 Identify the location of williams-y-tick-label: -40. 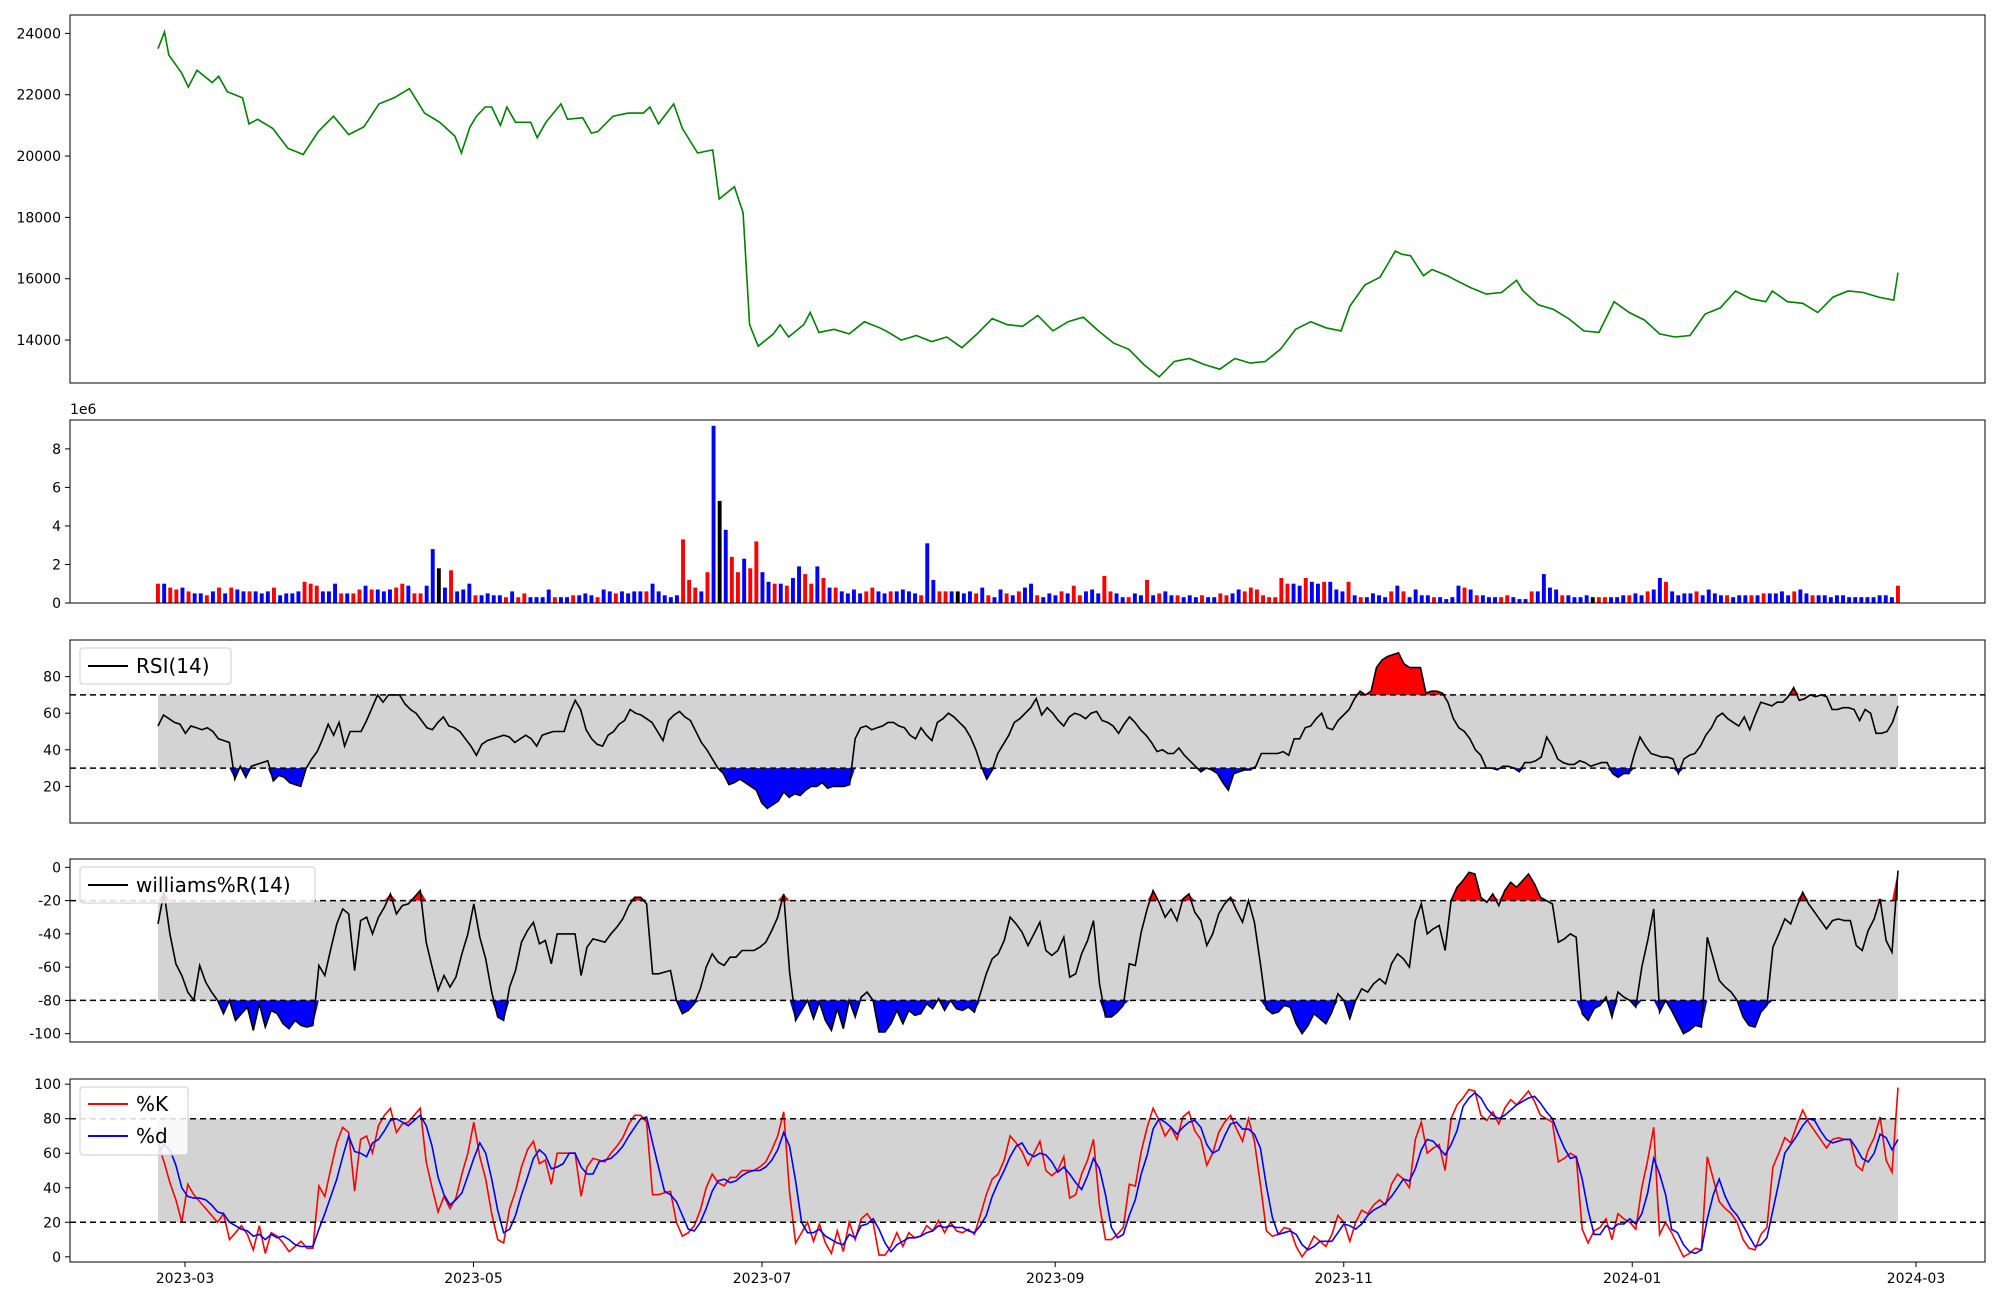
(49, 935).